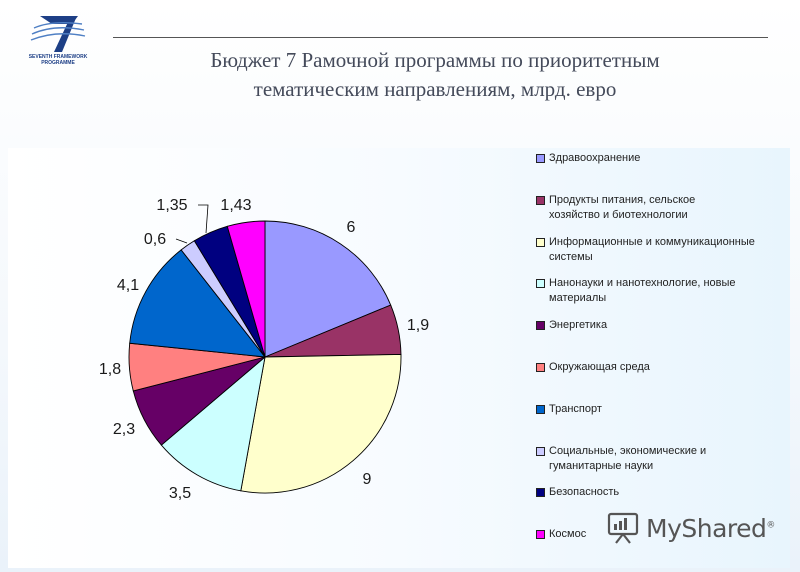 The width and height of the screenshot is (800, 572). Describe the element at coordinates (665, 409) in the screenshot. I see `legend-item: Транспорт` at that location.